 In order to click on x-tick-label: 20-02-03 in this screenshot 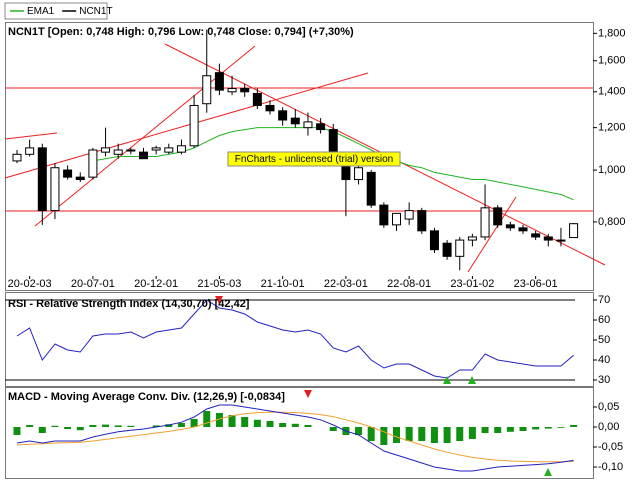, I will do `click(30, 284)`.